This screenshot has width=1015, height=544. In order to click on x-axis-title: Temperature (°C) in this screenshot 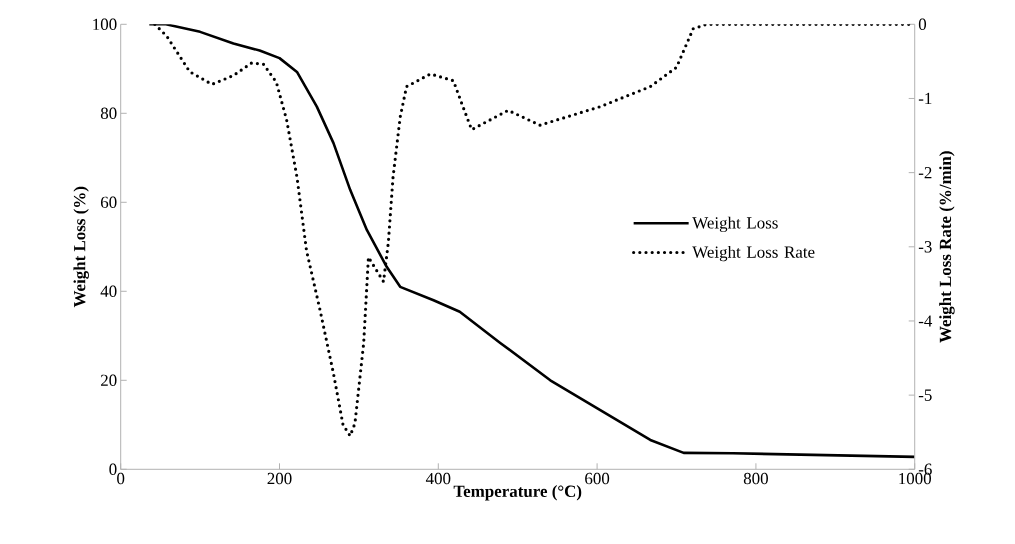, I will do `click(517, 493)`.